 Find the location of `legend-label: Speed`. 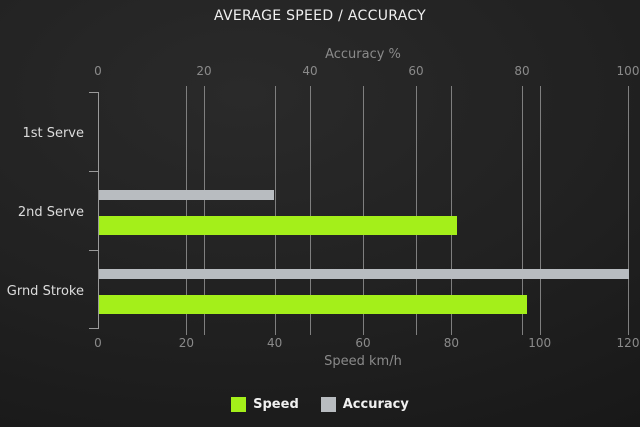

legend-label: Speed is located at coordinates (276, 404).